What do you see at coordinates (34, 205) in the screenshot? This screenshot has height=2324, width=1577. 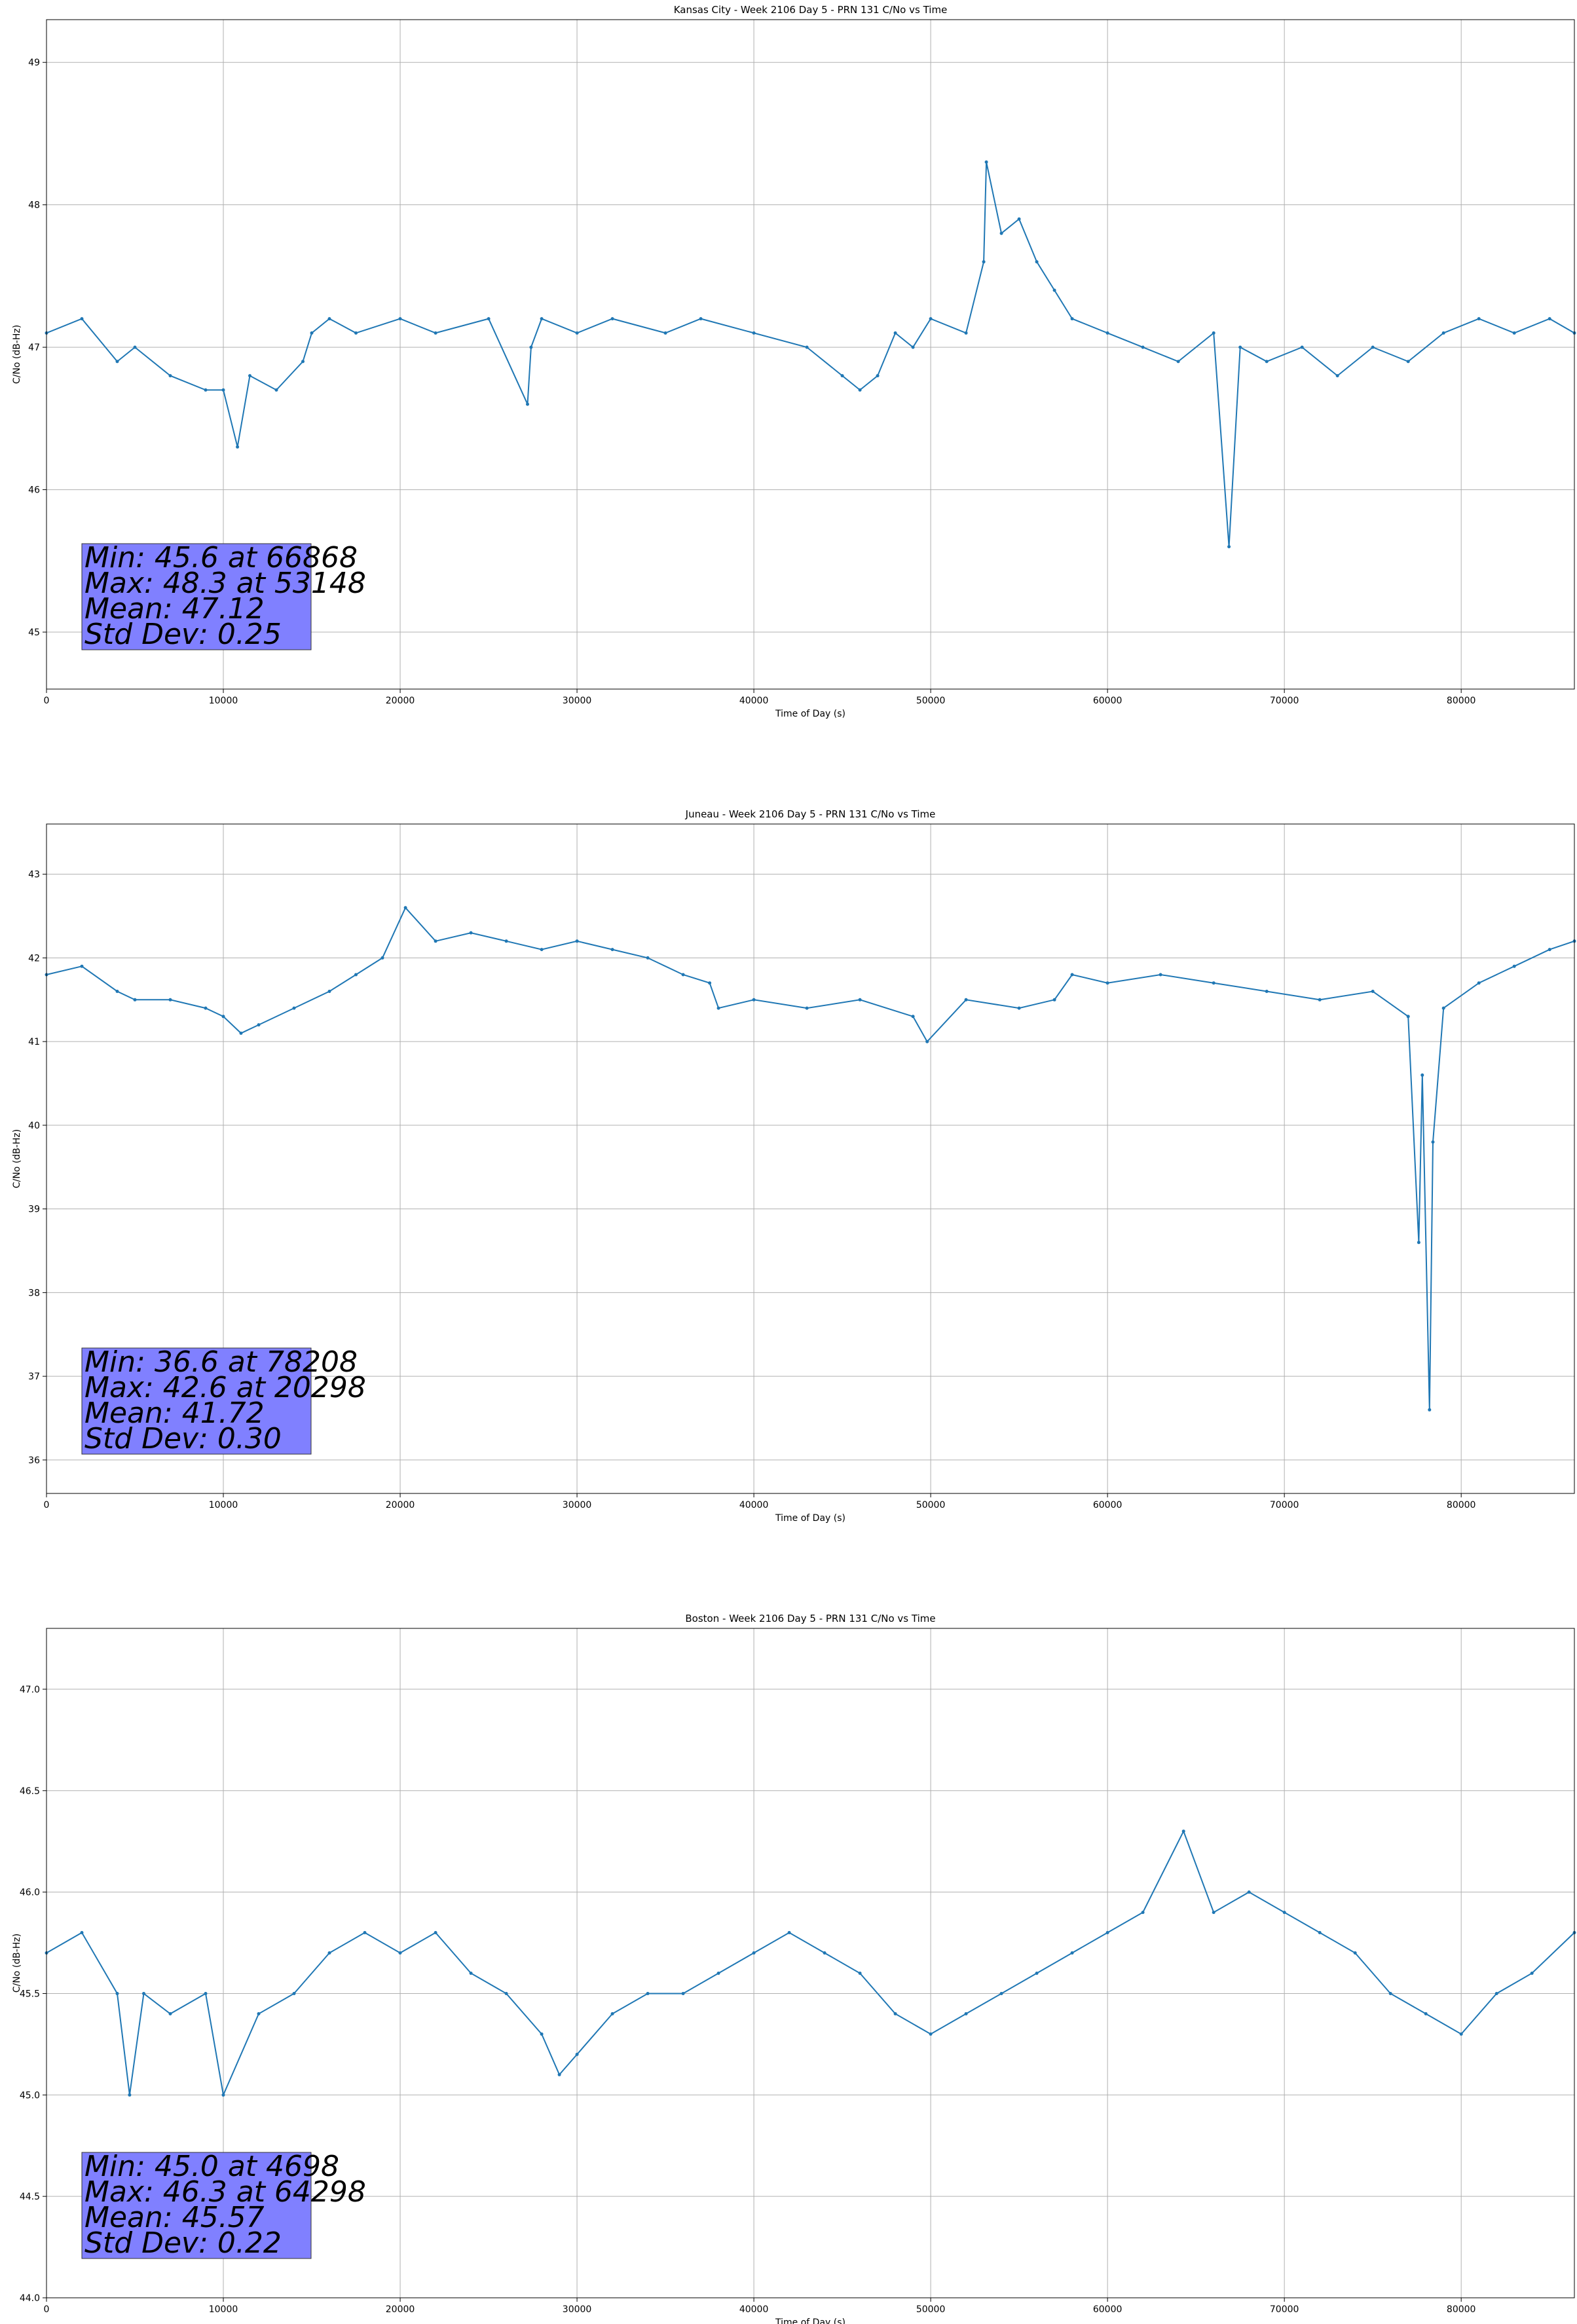 I see `y-tick-label: 48` at bounding box center [34, 205].